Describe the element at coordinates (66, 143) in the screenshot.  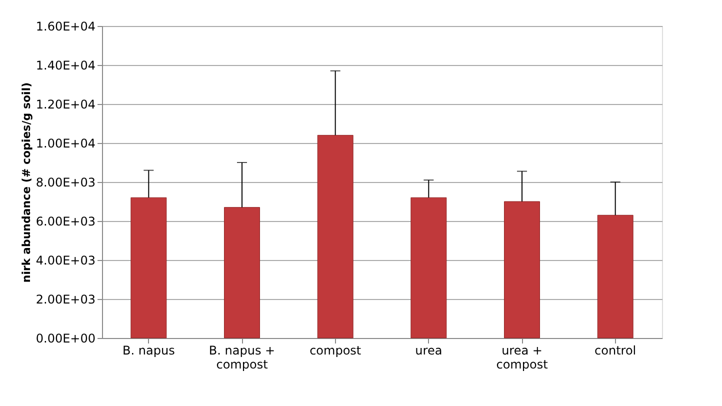
I see `y-tick-label: 1.00E+04` at that location.